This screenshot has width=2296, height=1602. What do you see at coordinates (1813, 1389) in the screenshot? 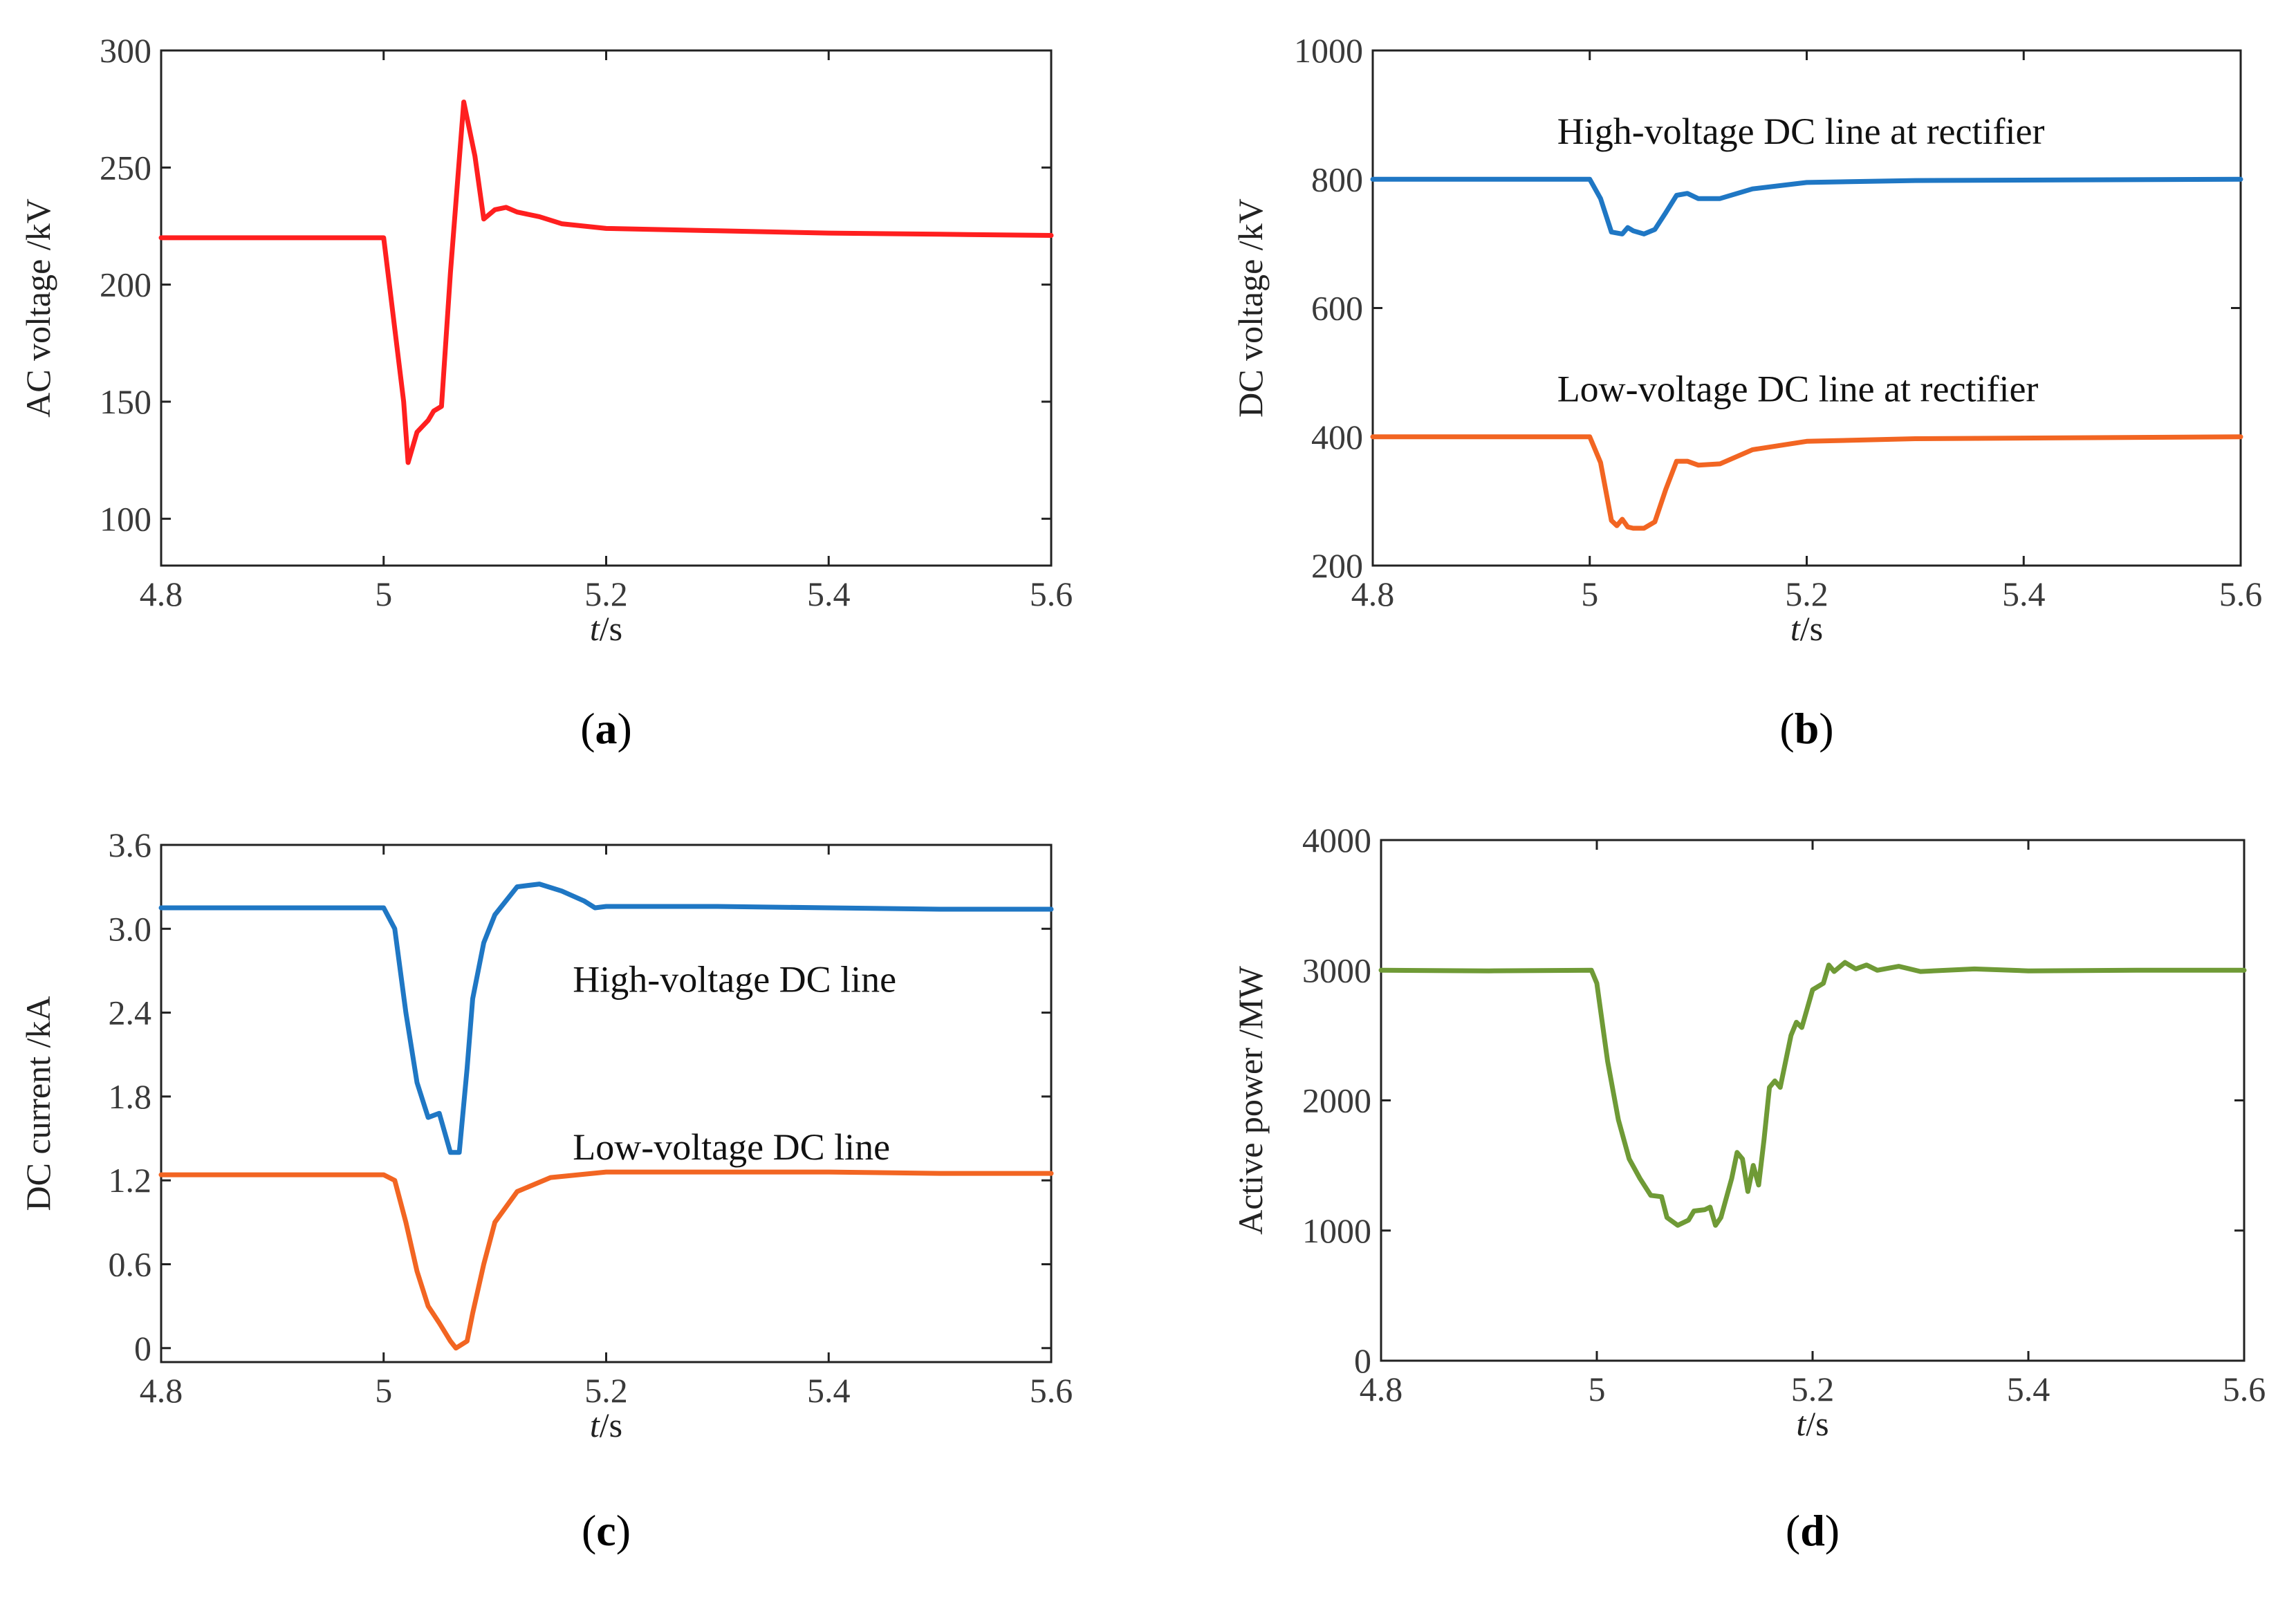
I see `chart-d-x-tick-label: 5.2` at bounding box center [1813, 1389].